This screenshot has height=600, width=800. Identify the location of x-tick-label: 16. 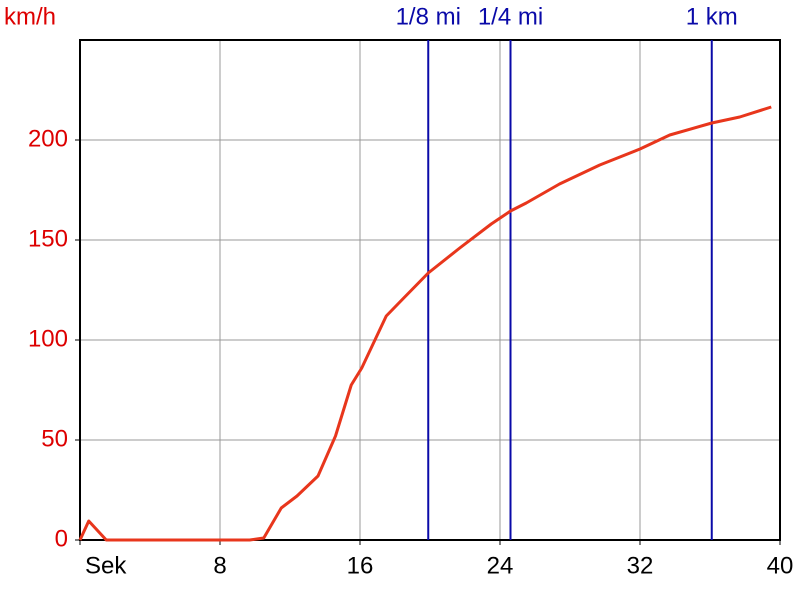
(360, 565).